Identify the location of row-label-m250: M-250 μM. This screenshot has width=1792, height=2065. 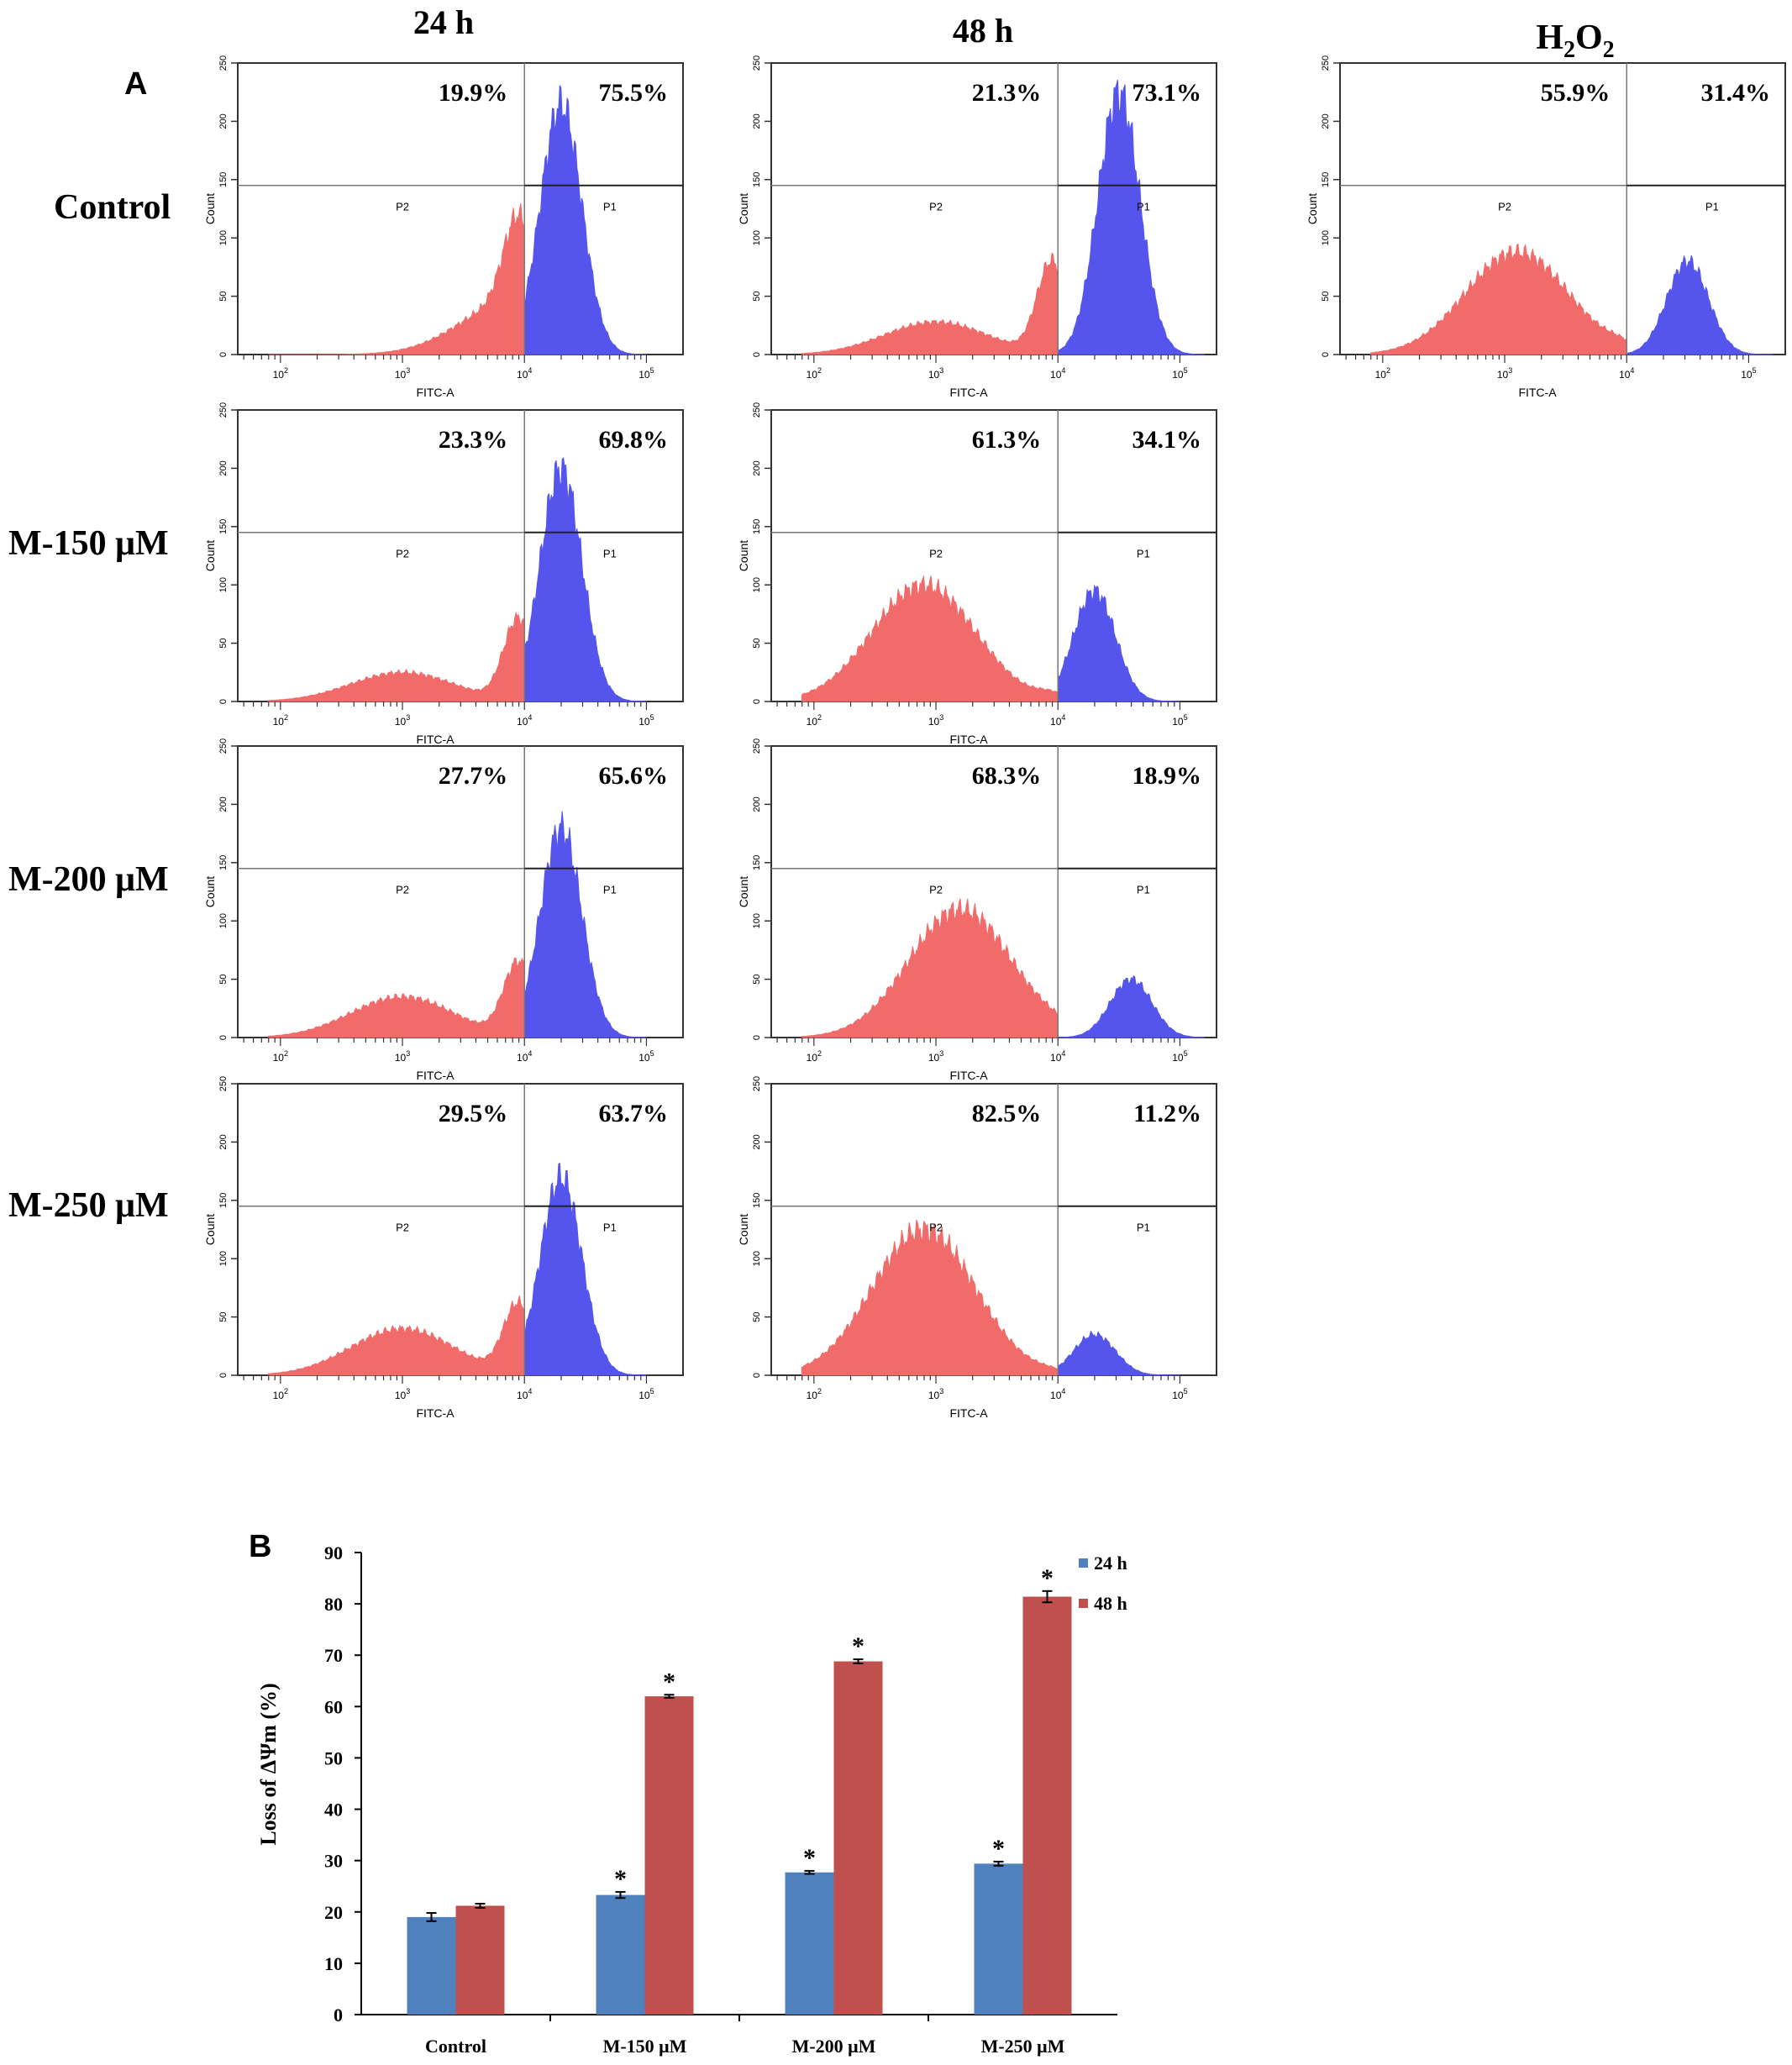
(88, 1205).